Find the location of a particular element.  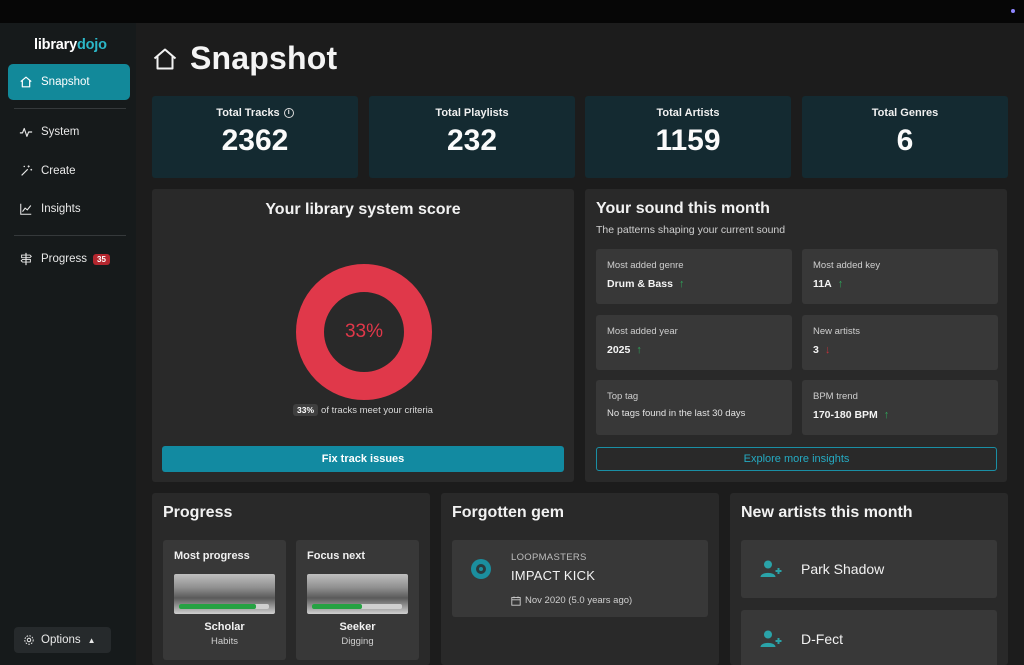

donut-unmet-segment is located at coordinates (364, 332).